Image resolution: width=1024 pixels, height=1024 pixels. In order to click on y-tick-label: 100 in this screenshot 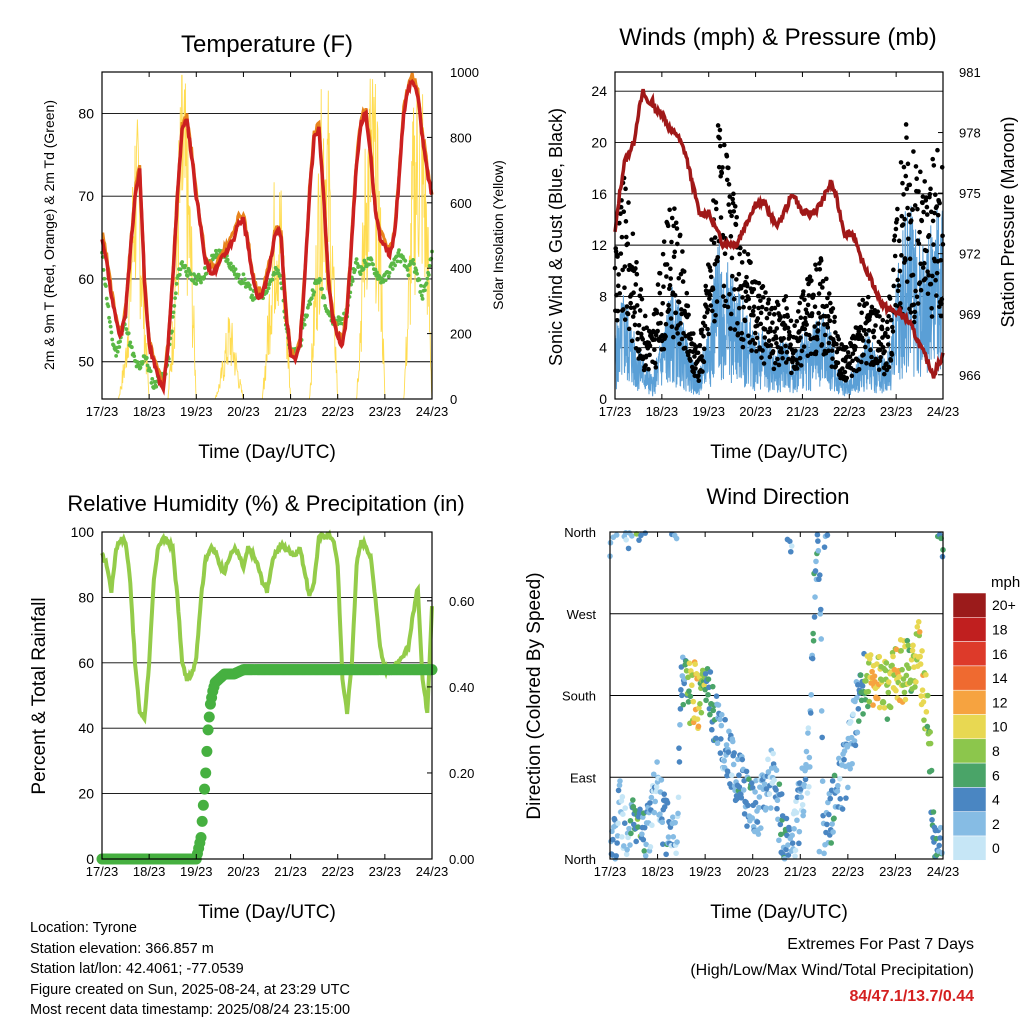, I will do `click(83, 532)`.